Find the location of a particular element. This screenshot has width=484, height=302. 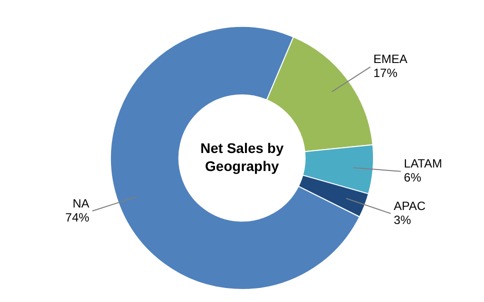

data-label: 74% is located at coordinates (77, 217).